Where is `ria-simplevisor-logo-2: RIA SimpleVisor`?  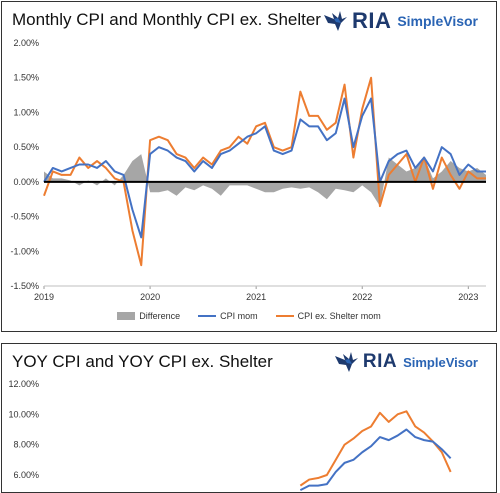
ria-simplevisor-logo-2: RIA SimpleVisor is located at coordinates (405, 362).